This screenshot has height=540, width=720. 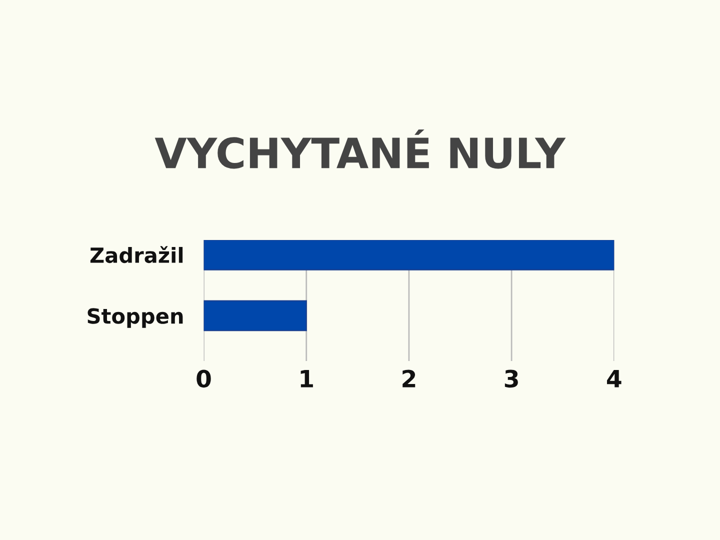 I want to click on x-tick-label: 0, so click(x=203, y=379).